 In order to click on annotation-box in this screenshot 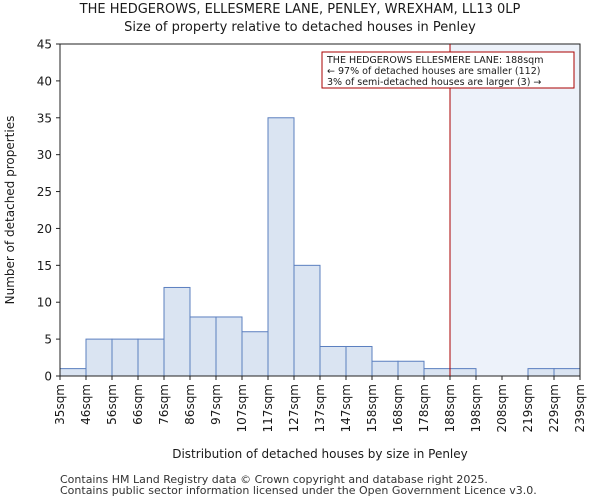, I will do `click(448, 70)`.